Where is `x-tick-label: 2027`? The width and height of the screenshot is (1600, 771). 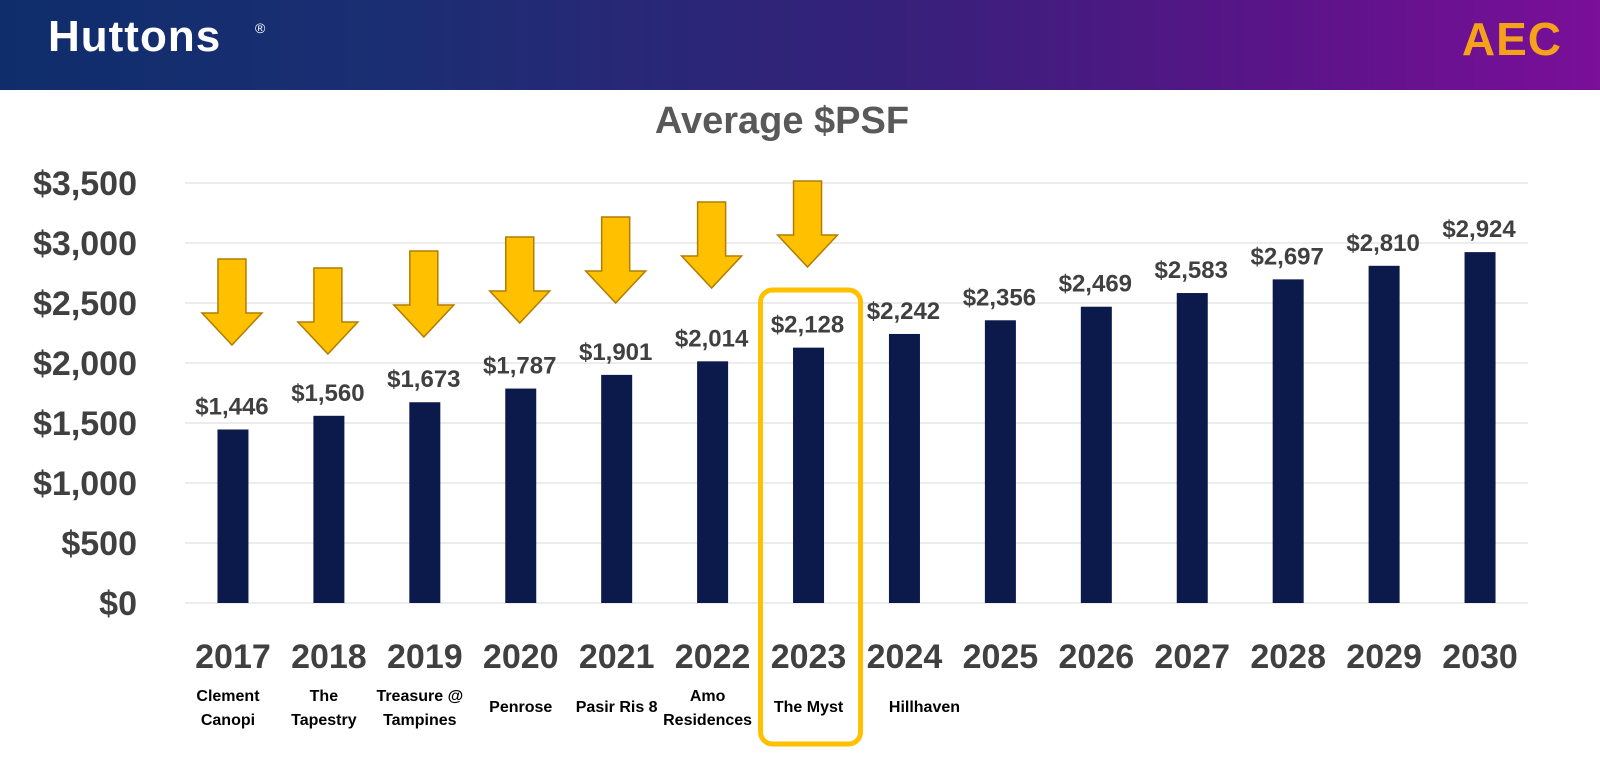
x-tick-label: 2027 is located at coordinates (1192, 657).